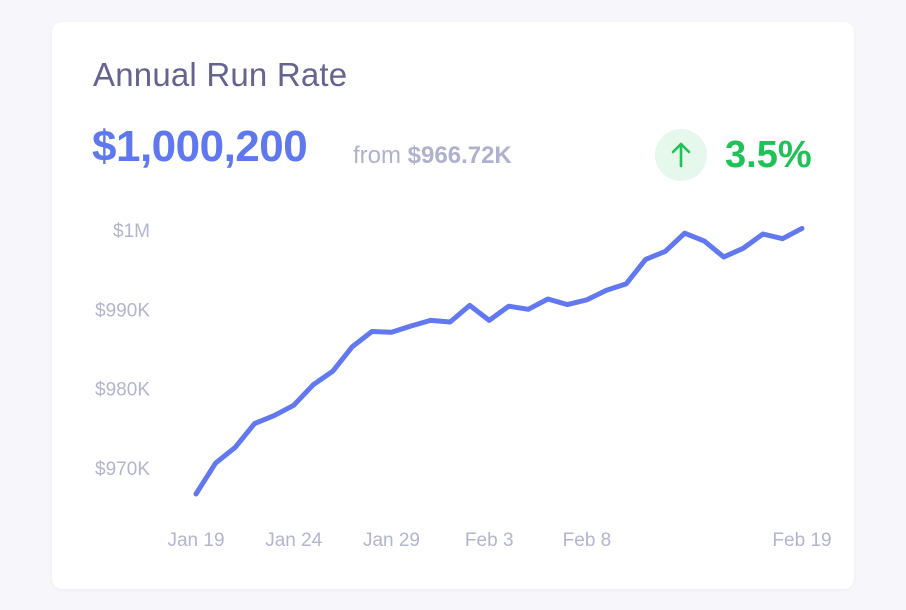  Describe the element at coordinates (131, 231) in the screenshot. I see `y-tick-label: $1M` at that location.